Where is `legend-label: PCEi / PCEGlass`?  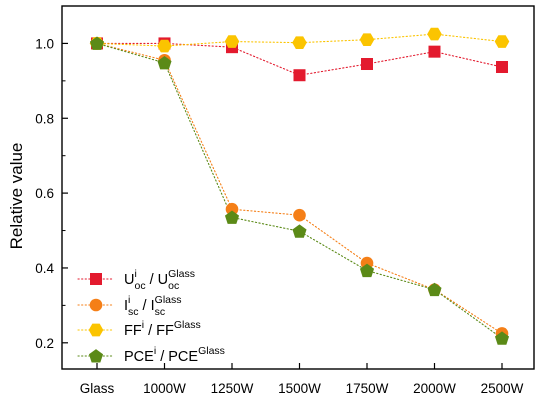
legend-label: PCEi / PCEGlass is located at coordinates (174, 355).